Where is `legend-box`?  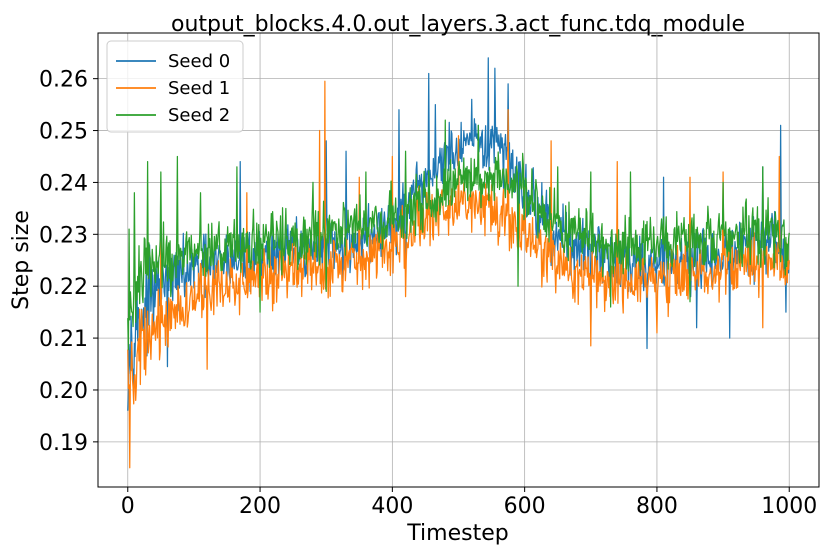
legend-box is located at coordinates (175, 86).